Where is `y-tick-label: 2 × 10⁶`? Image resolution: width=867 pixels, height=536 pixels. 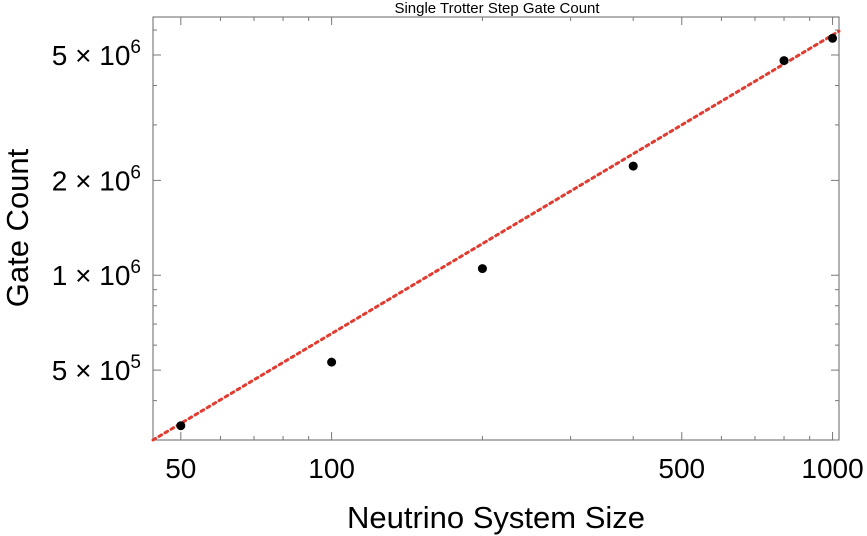 y-tick-label: 2 × 10⁶ is located at coordinates (96, 179).